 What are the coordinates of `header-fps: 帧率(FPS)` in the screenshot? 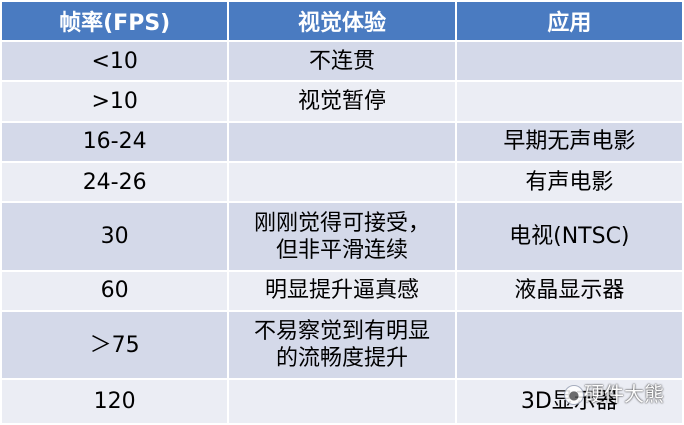 It's located at (115, 21).